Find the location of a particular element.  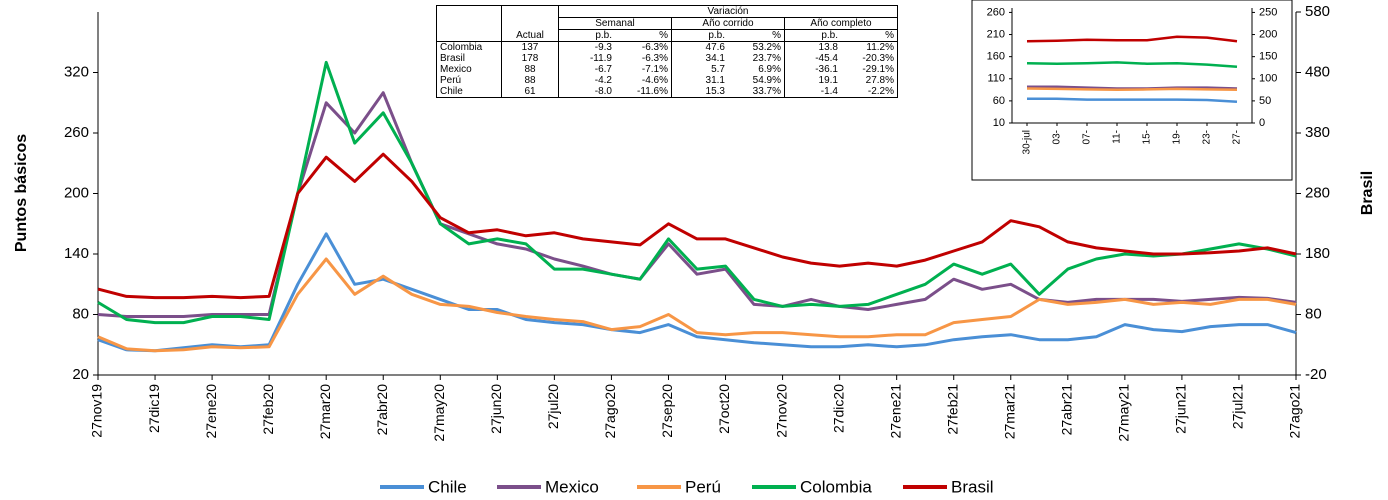

table-row: Semanal Año corrido Año completo is located at coordinates (667, 23).